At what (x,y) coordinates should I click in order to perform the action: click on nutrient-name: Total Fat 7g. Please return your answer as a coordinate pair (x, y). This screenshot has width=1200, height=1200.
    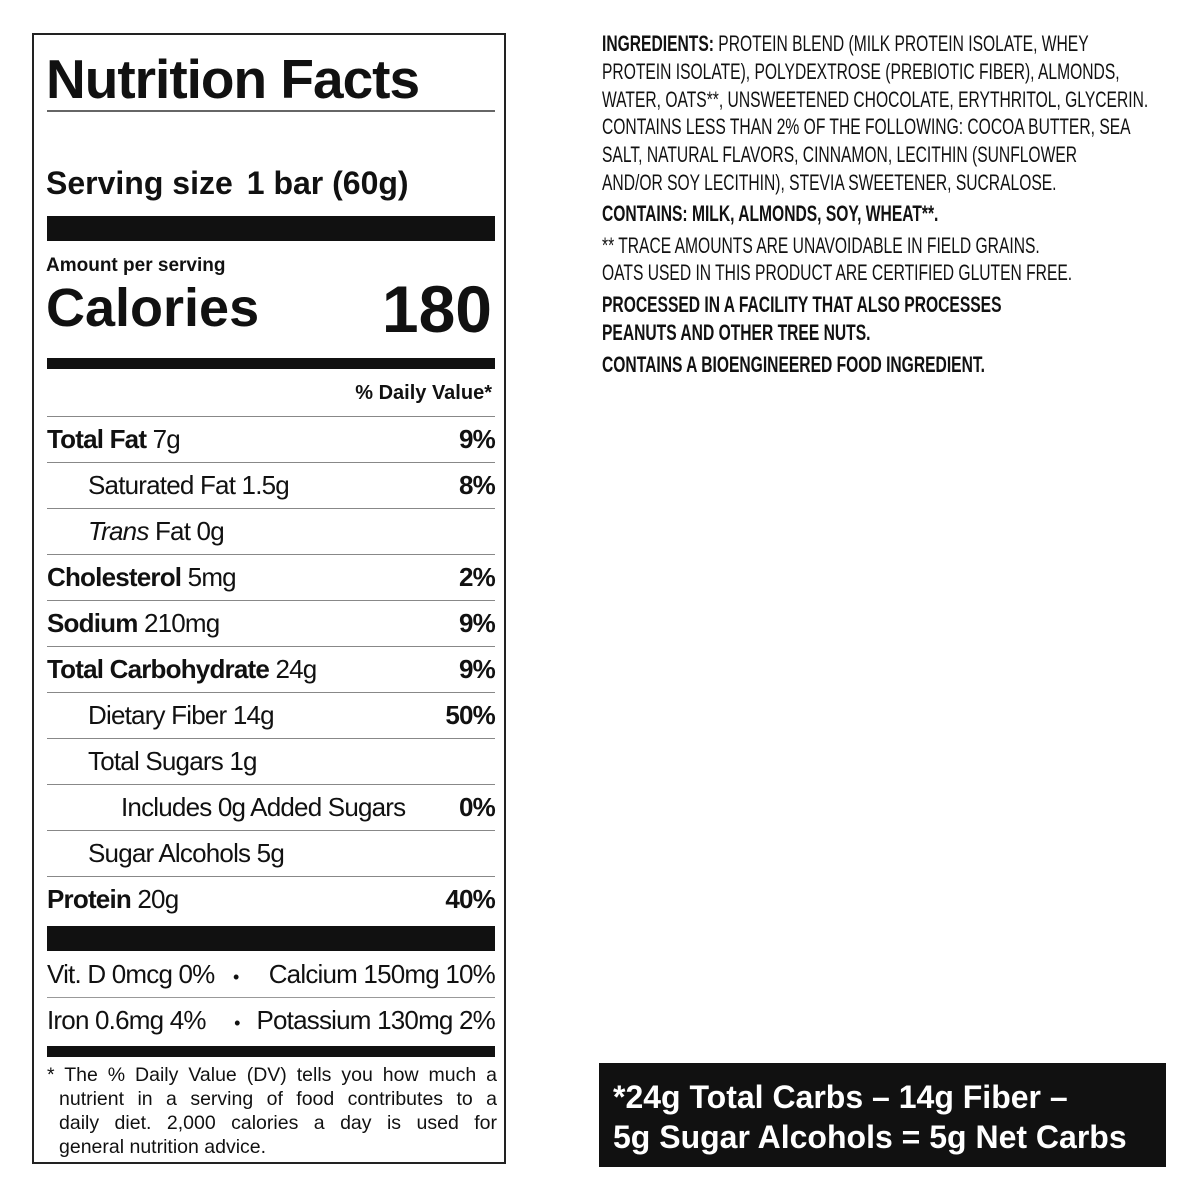
    Looking at the image, I should click on (114, 439).